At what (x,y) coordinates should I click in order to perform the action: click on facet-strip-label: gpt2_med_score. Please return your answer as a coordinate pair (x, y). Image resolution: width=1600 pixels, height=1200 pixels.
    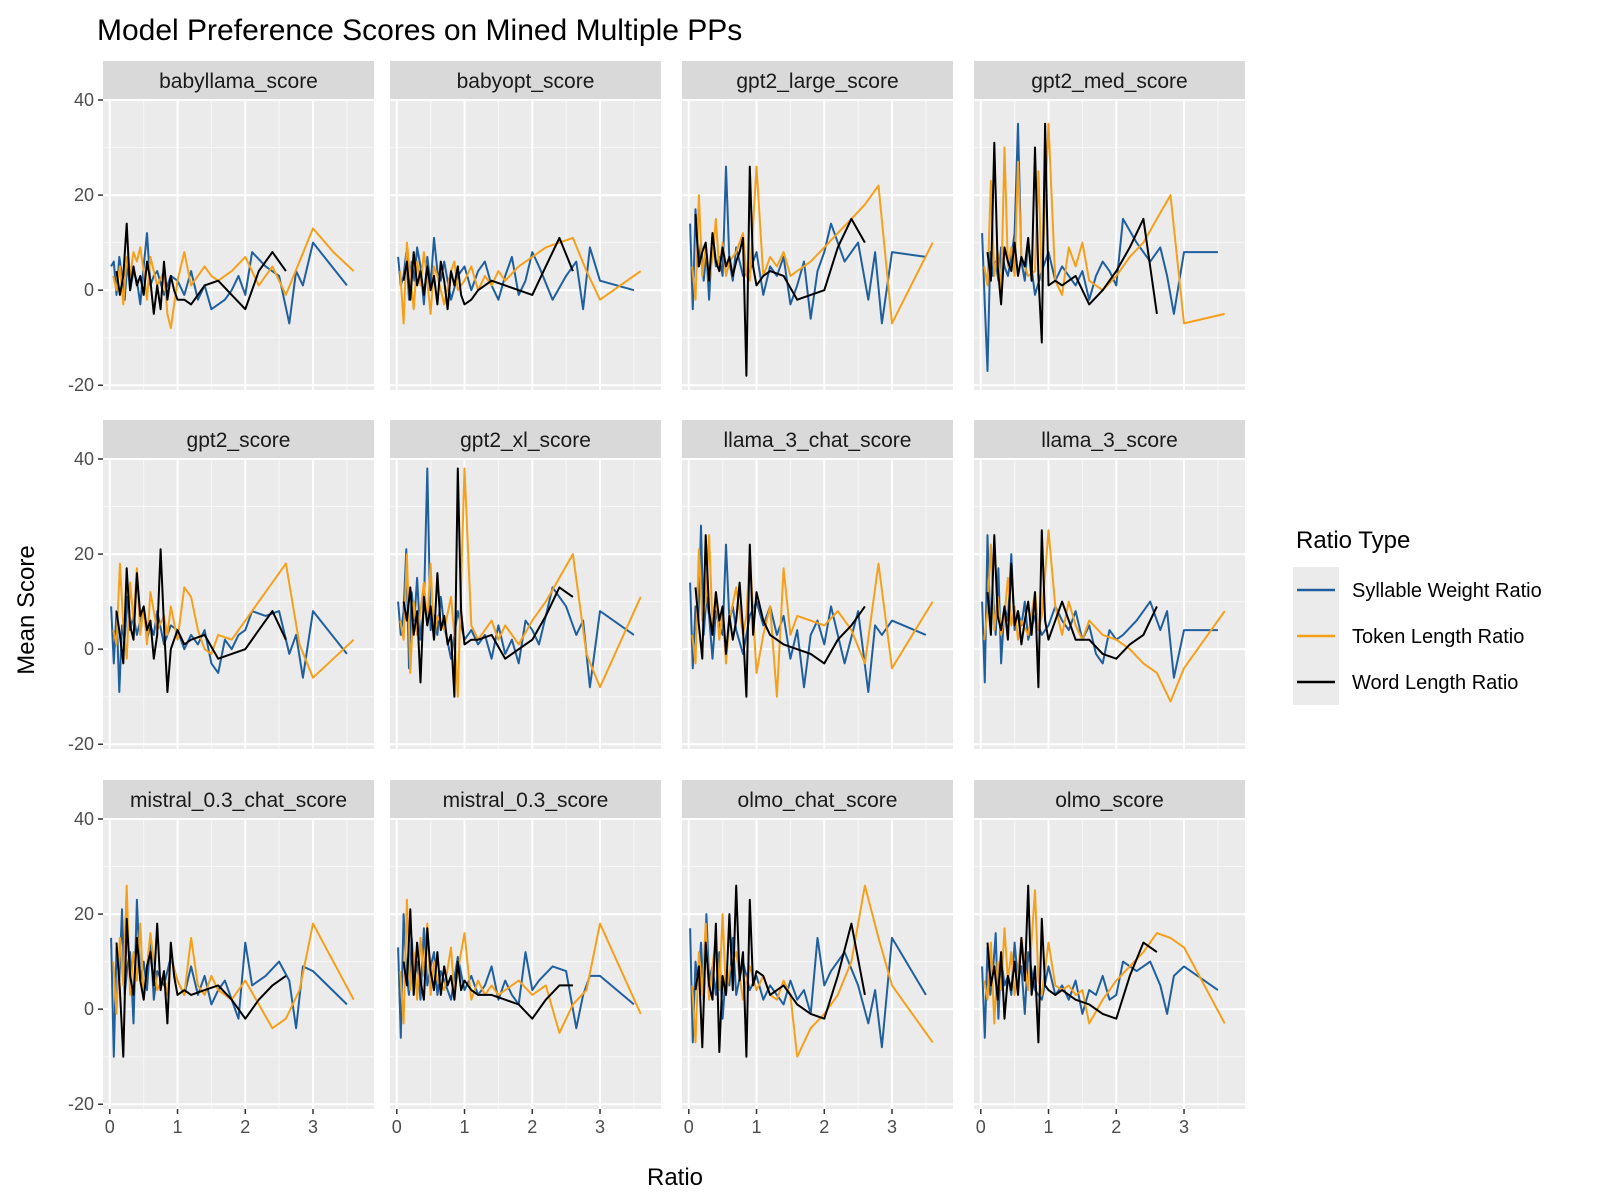
    Looking at the image, I should click on (1109, 81).